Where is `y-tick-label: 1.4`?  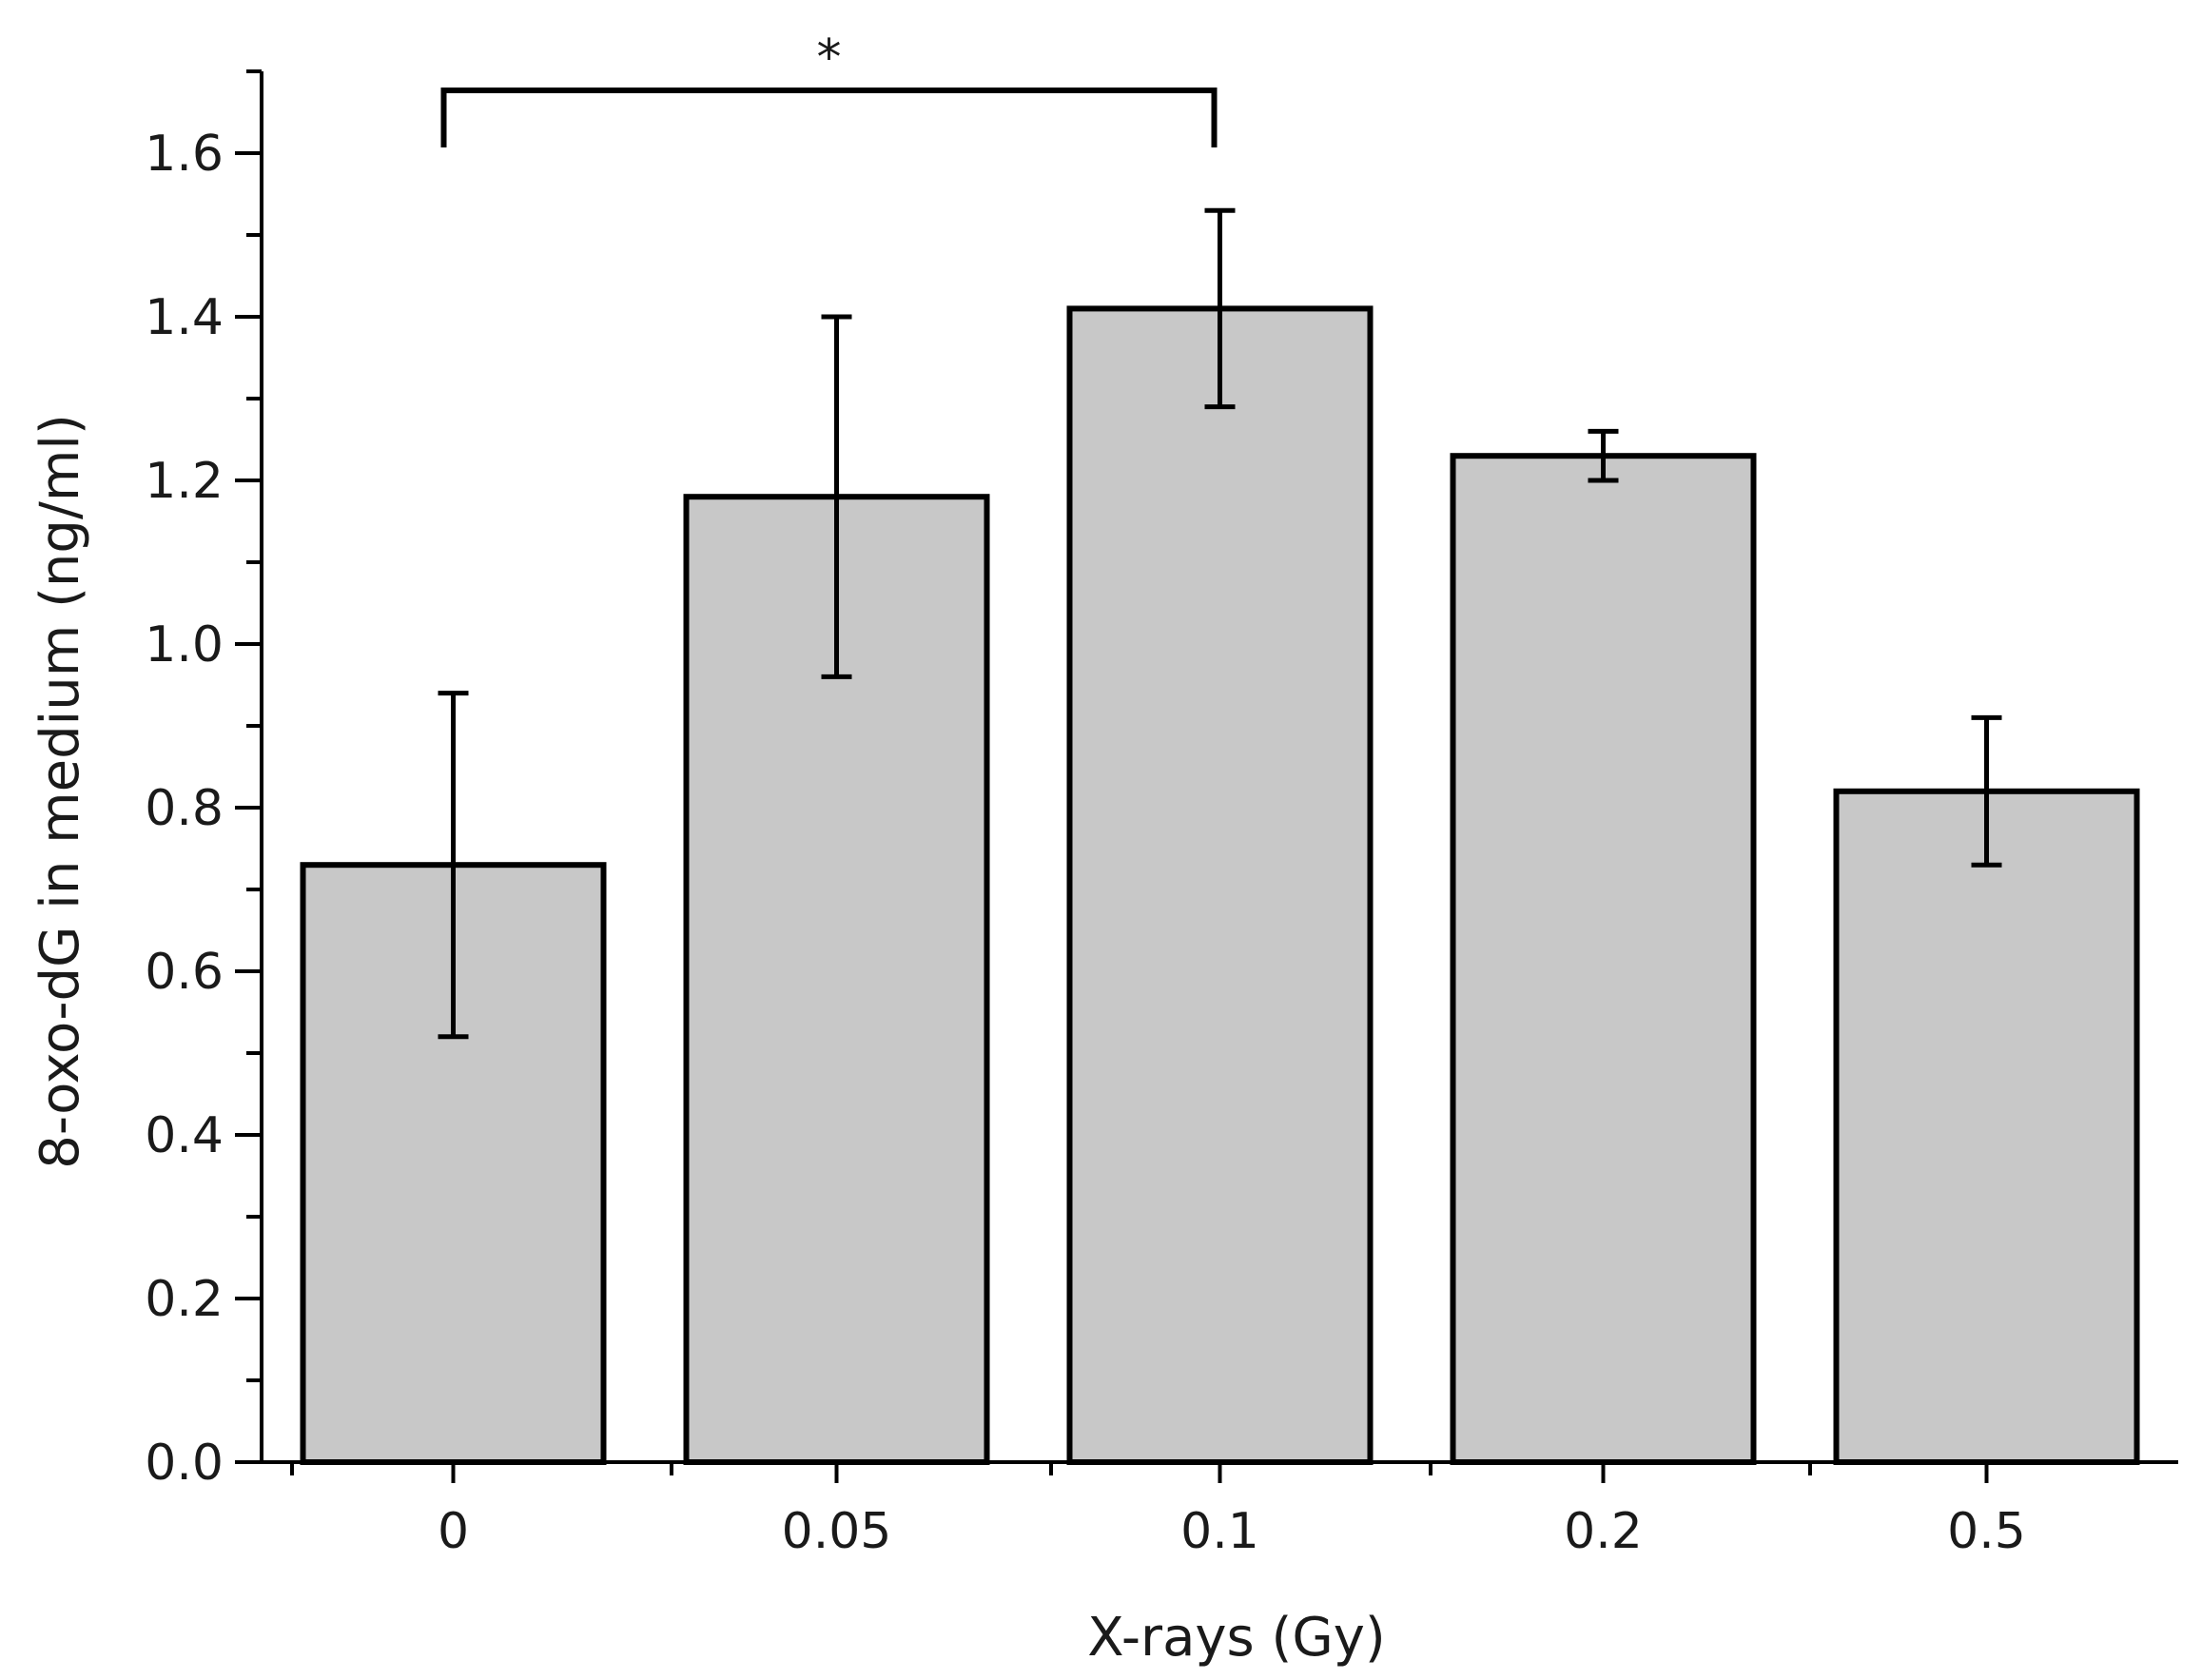
y-tick-label: 1.4 is located at coordinates (185, 317).